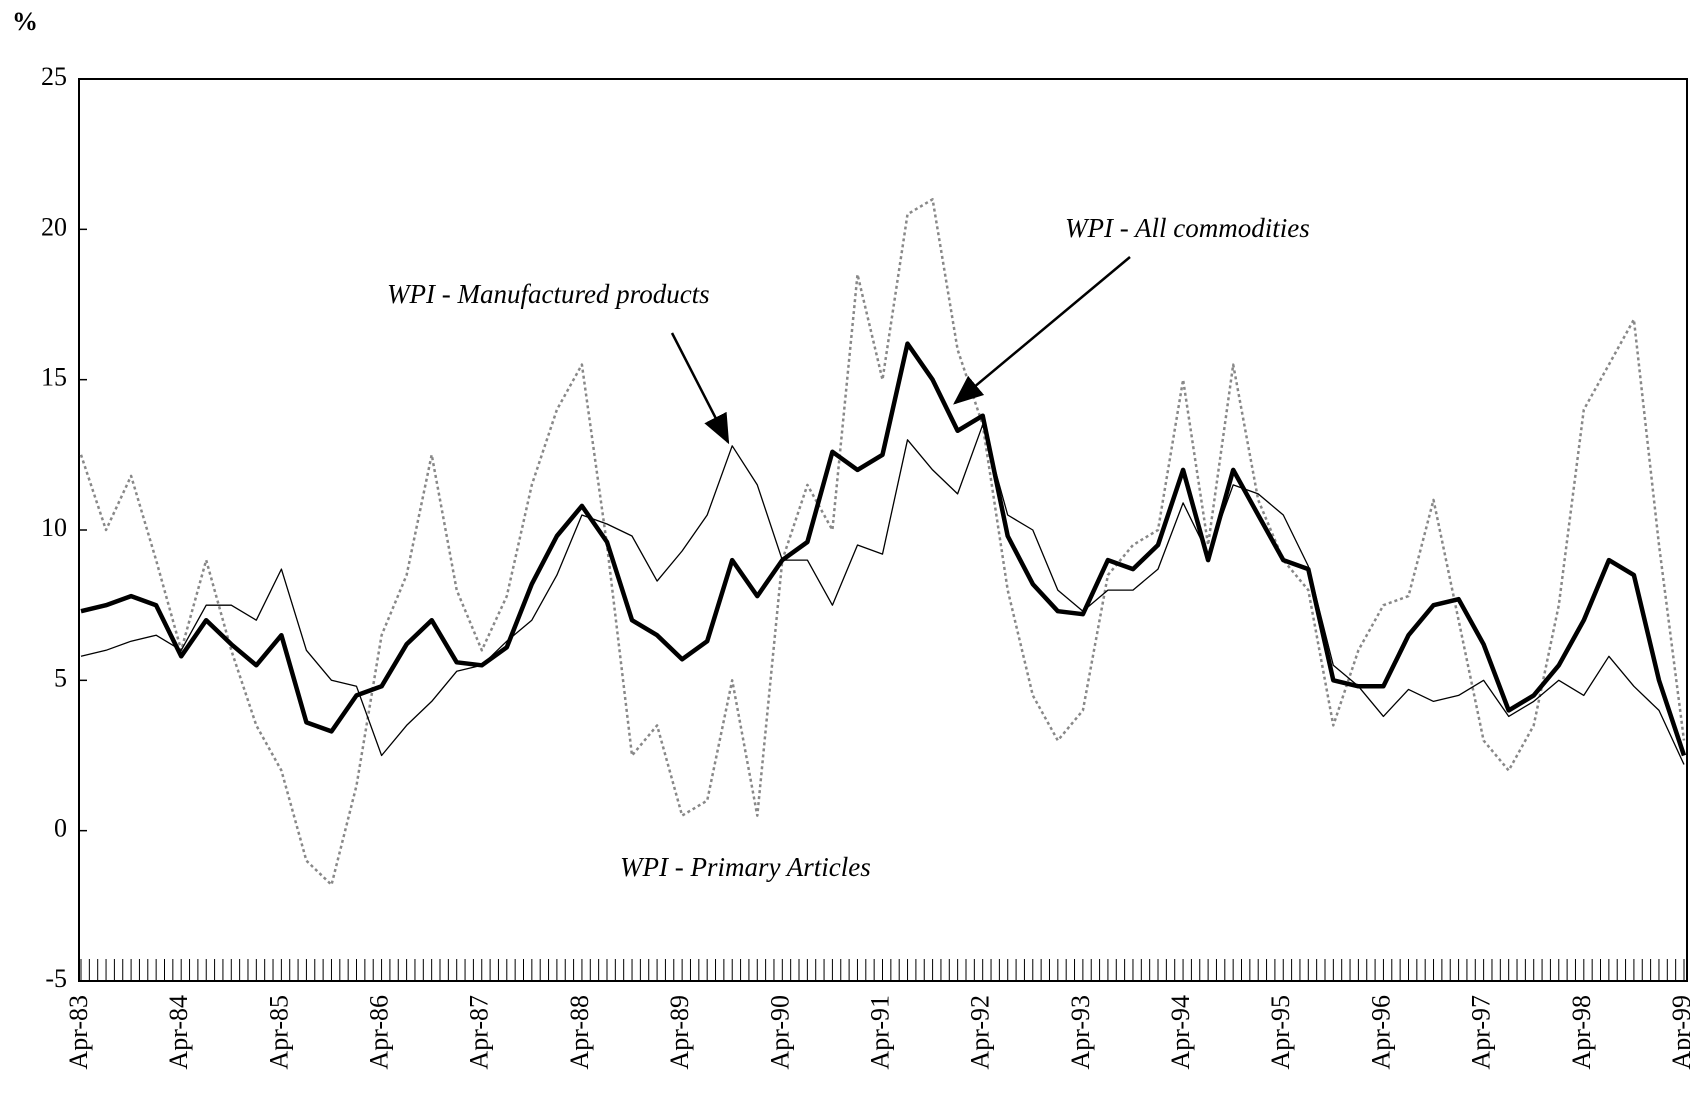  I want to click on y-tick-label: 15, so click(54, 377).